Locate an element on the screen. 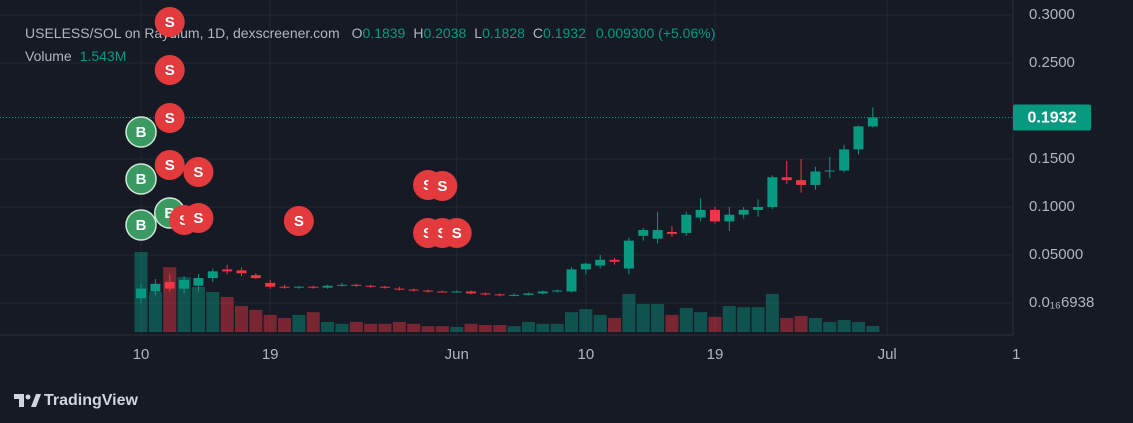 Image resolution: width=1133 pixels, height=423 pixels. y-tick-label: 0.0₁₆6938 is located at coordinates (1061, 302).